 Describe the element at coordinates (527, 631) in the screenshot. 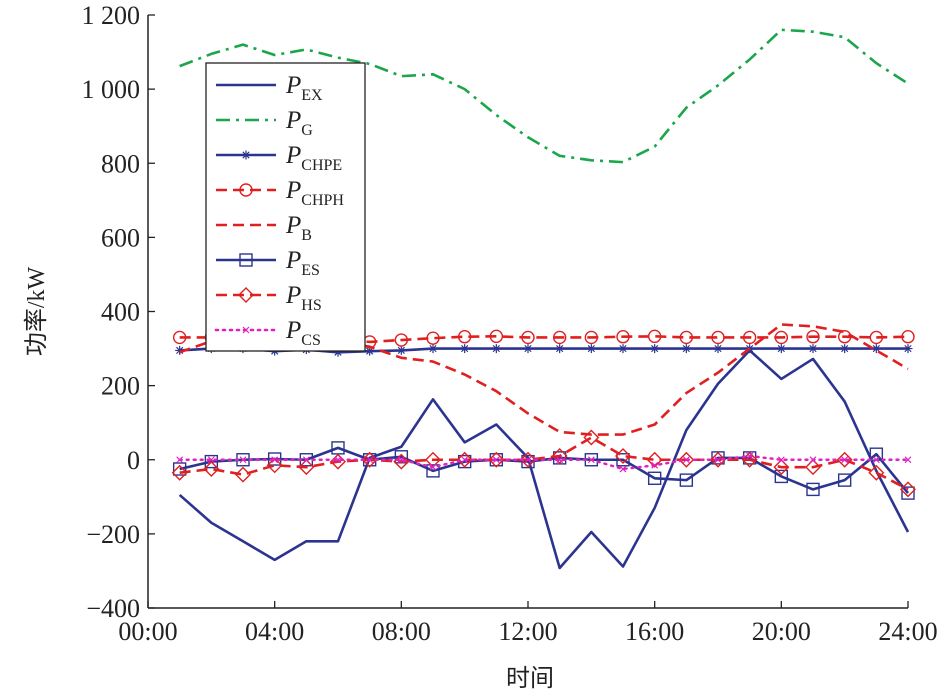

I see `x-tick-label: 12:00` at that location.